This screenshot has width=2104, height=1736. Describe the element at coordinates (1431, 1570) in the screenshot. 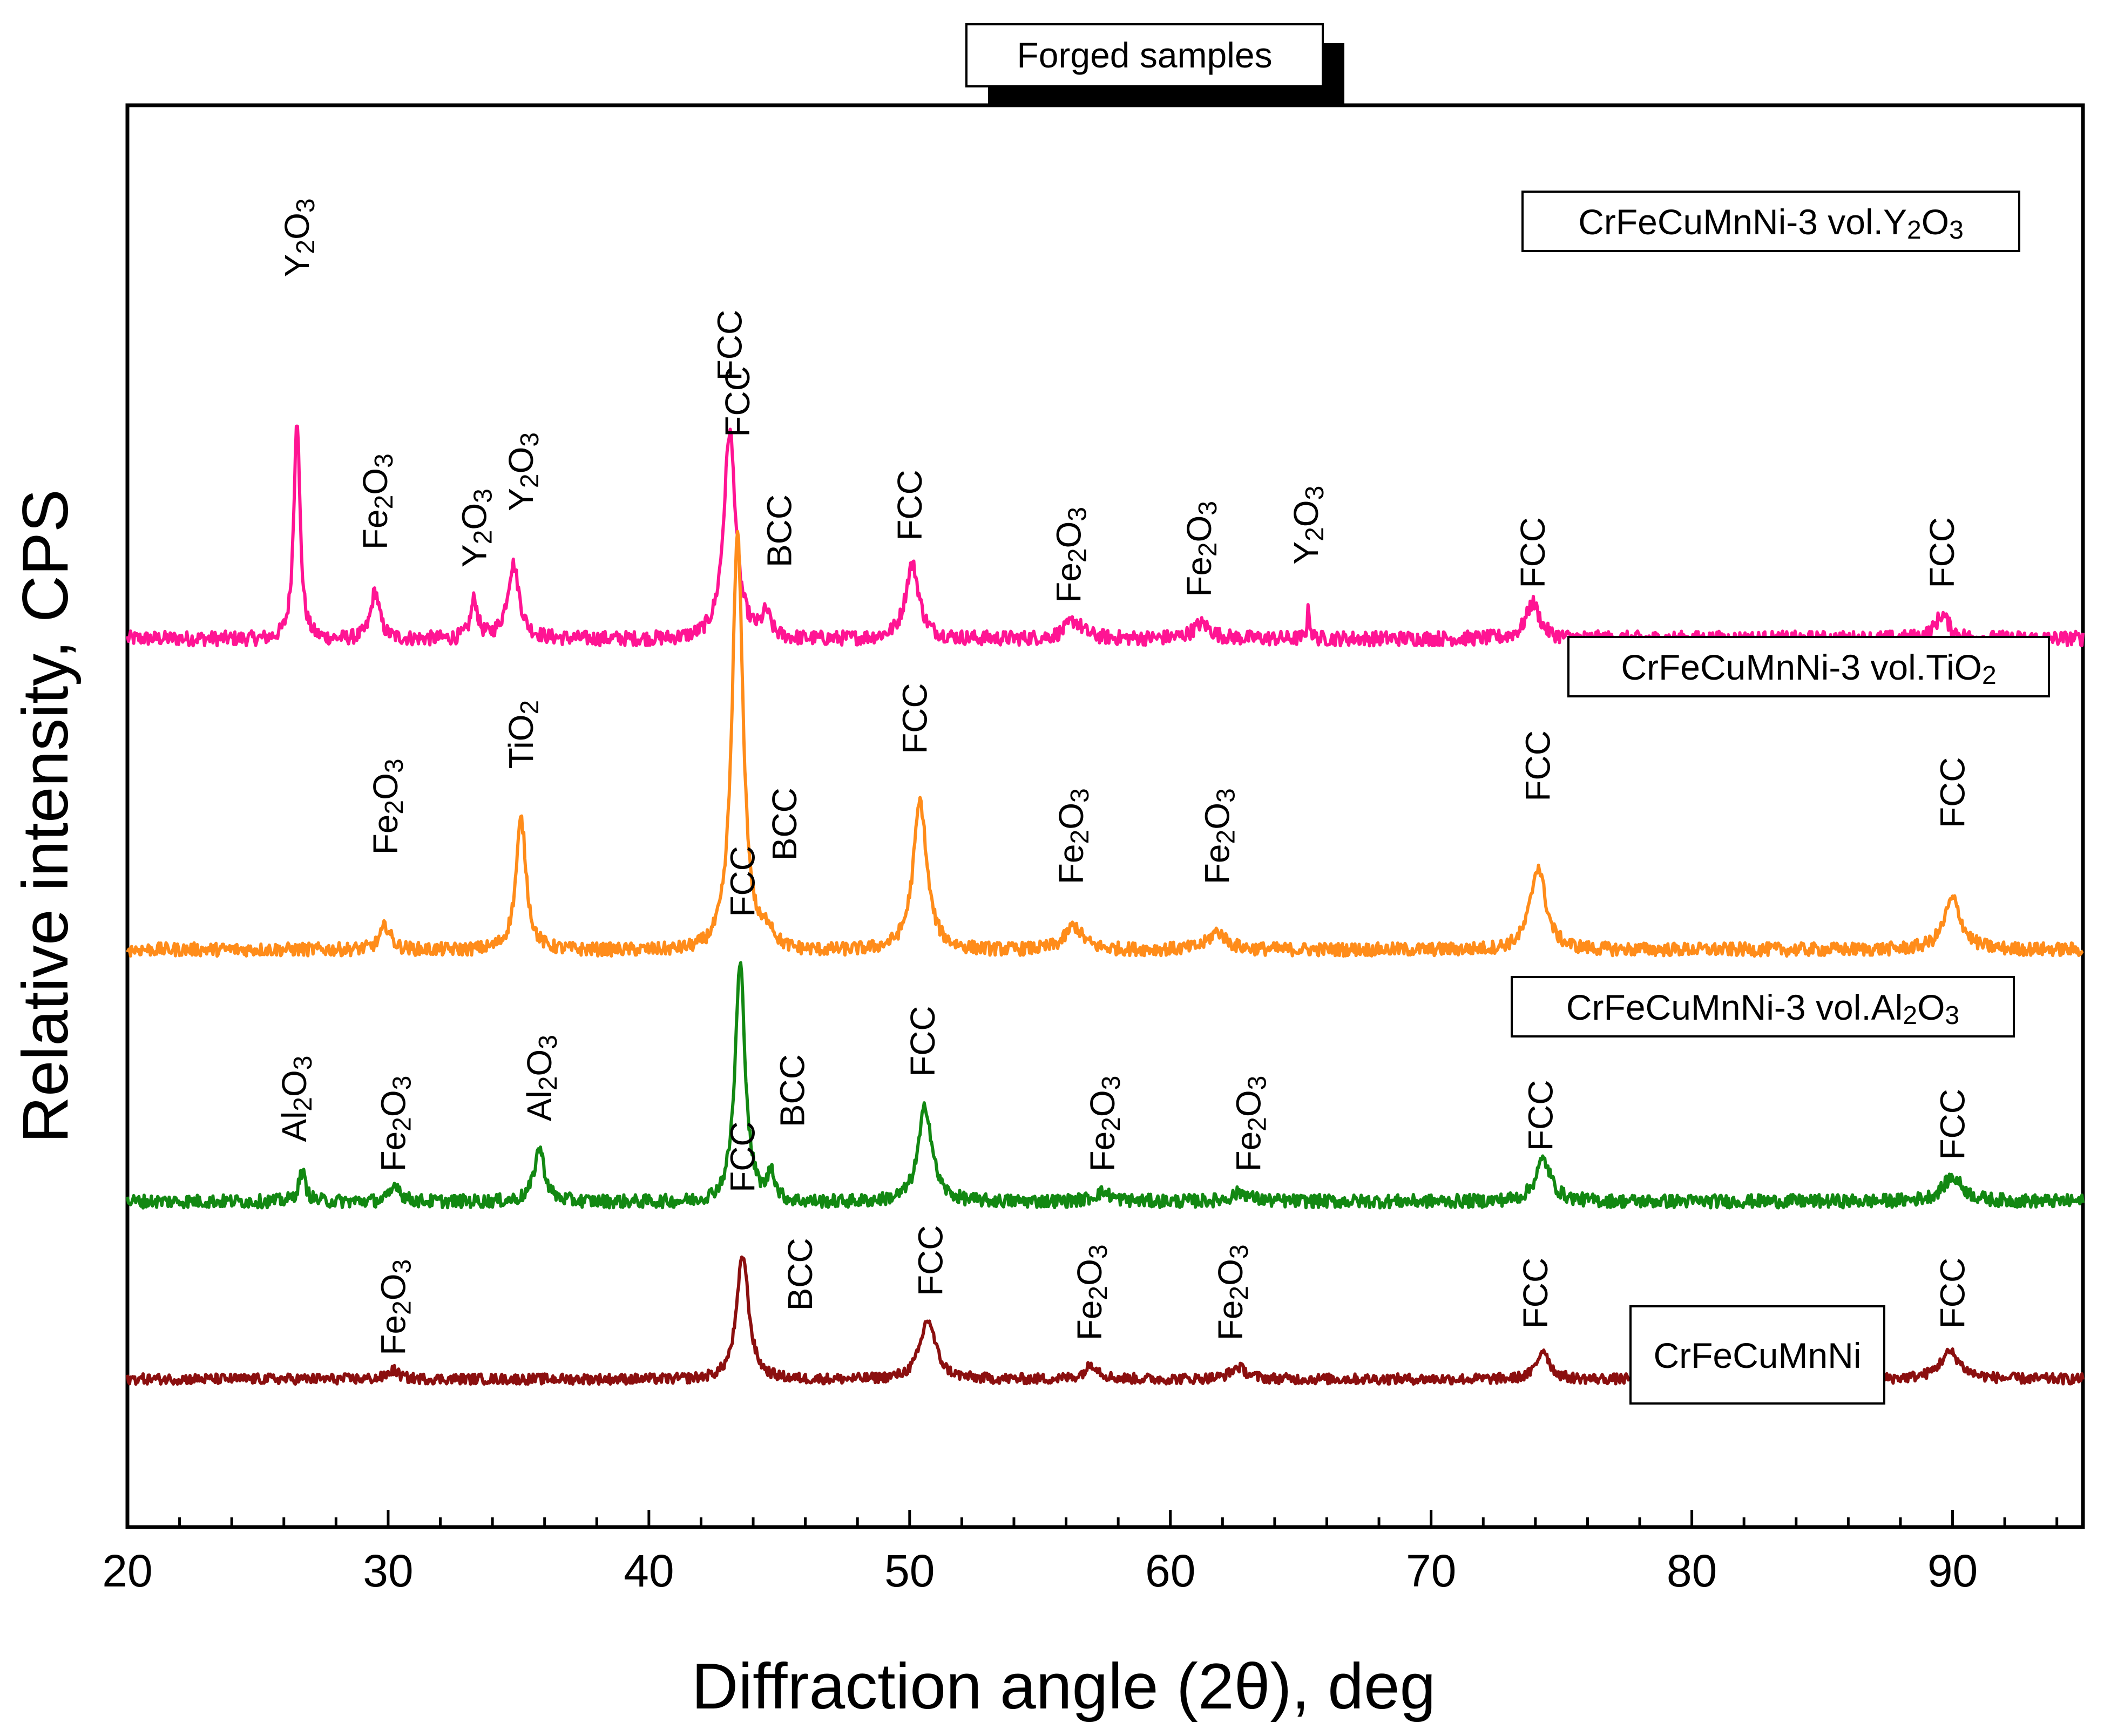

I see `x-tick-label: 70` at that location.